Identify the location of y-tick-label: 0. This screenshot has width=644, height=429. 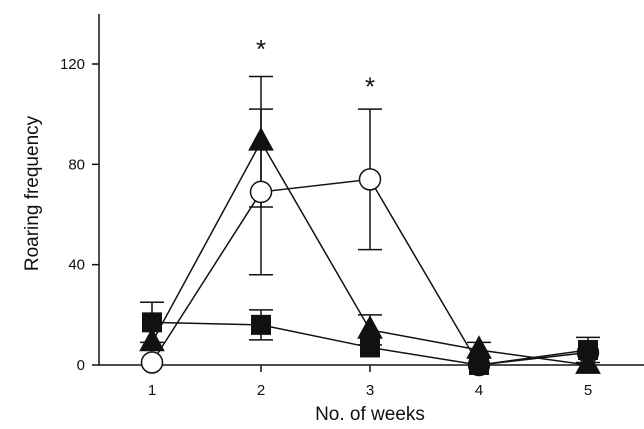
(81, 365).